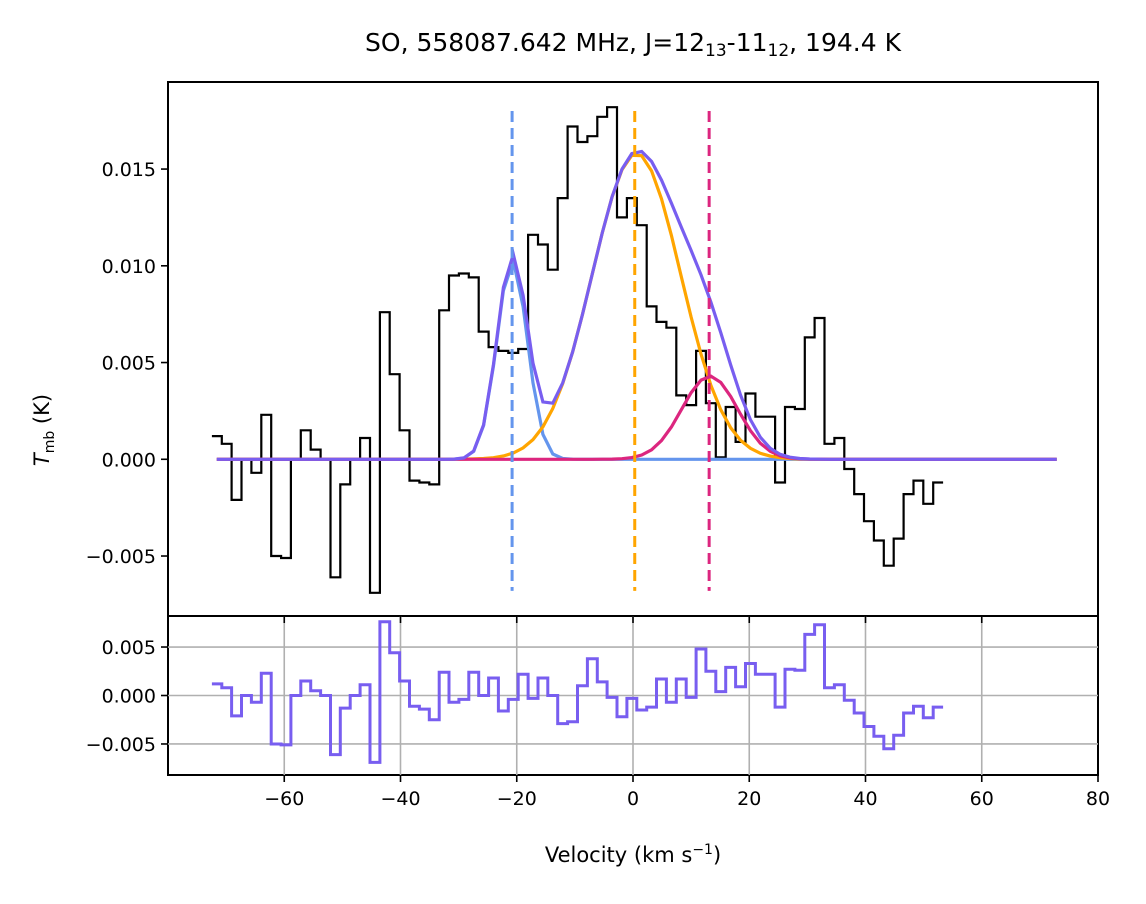  I want to click on chart-title: SO, 558087.642 MHz, J=1213-1112, 194.4 K, so click(633, 44).